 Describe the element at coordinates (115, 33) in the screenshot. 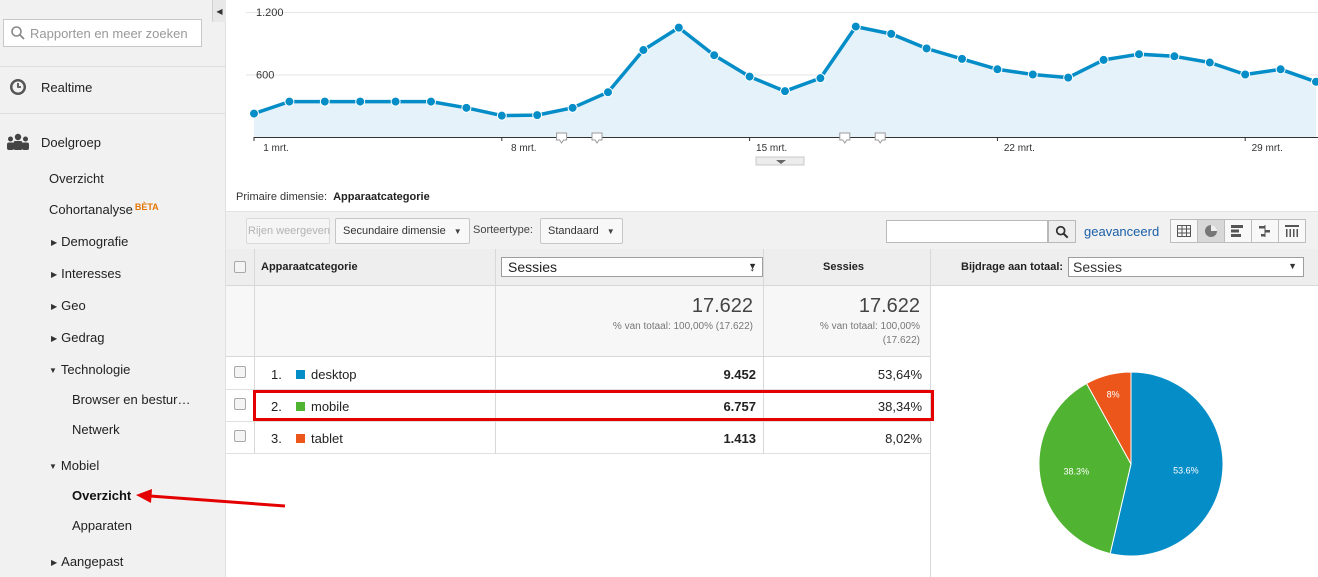

I see `search-input` at that location.